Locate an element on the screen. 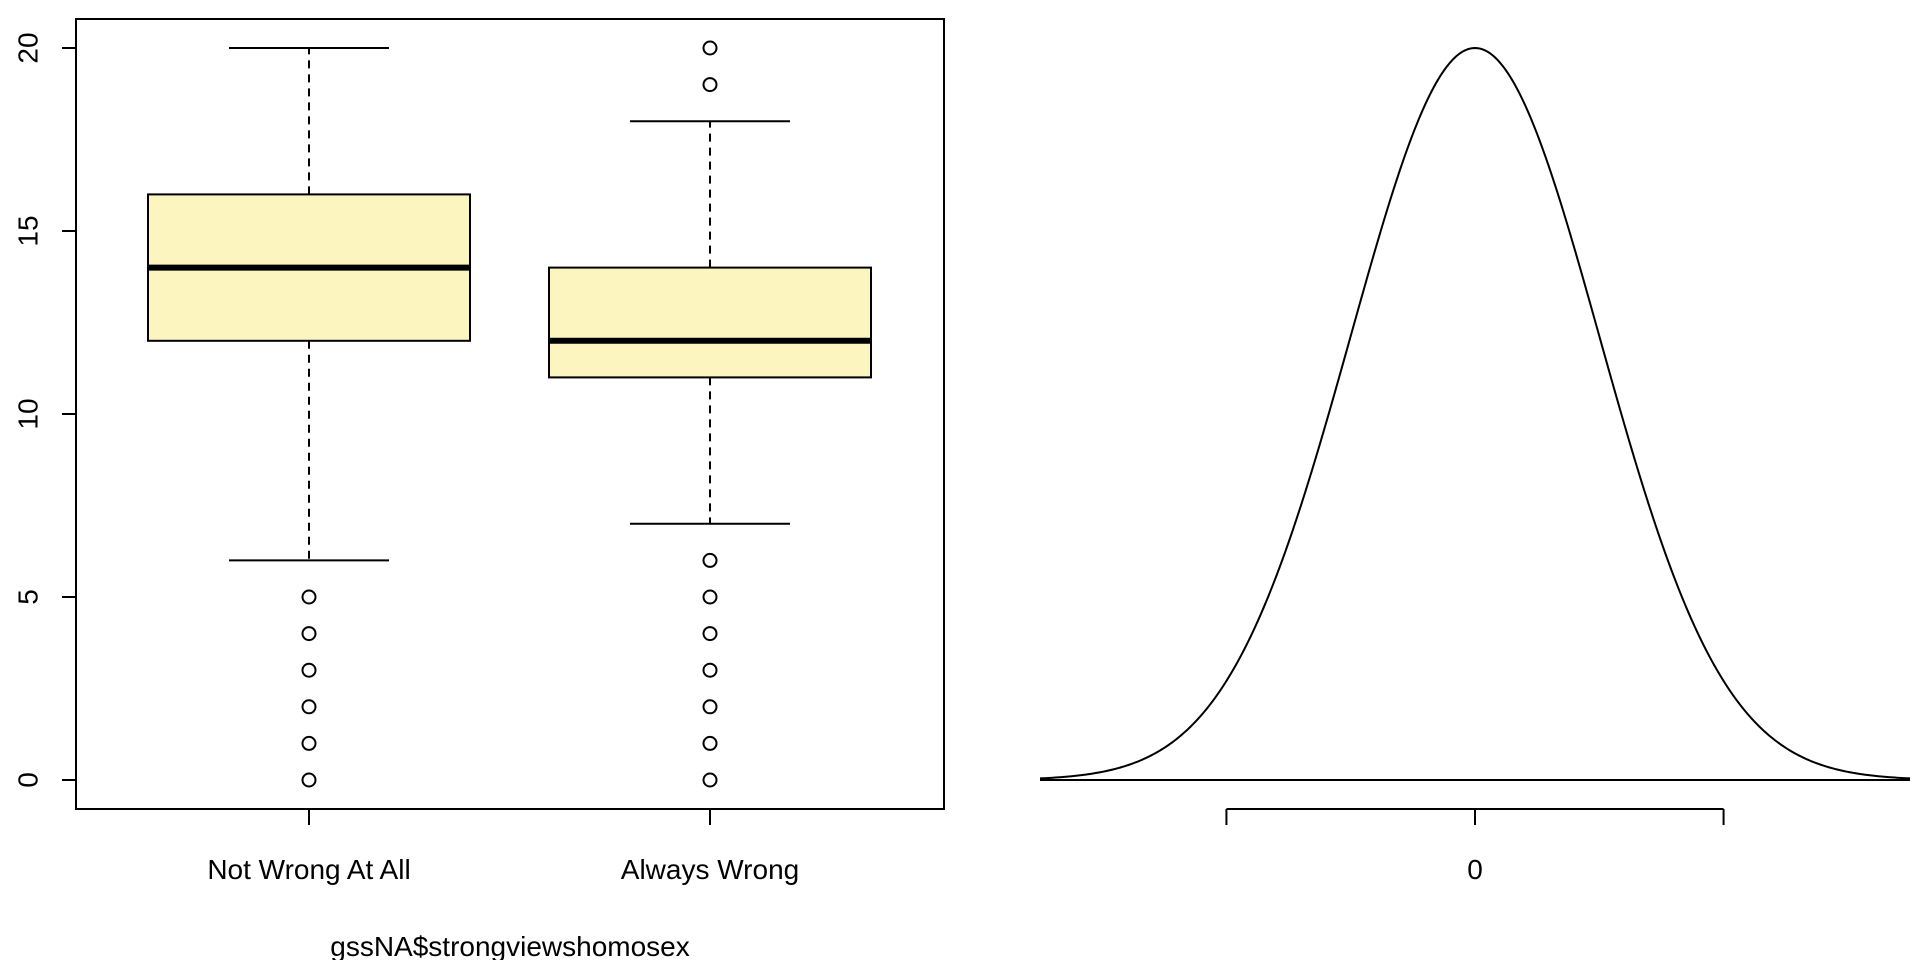  x-tick-label: 0 is located at coordinates (1475, 869).